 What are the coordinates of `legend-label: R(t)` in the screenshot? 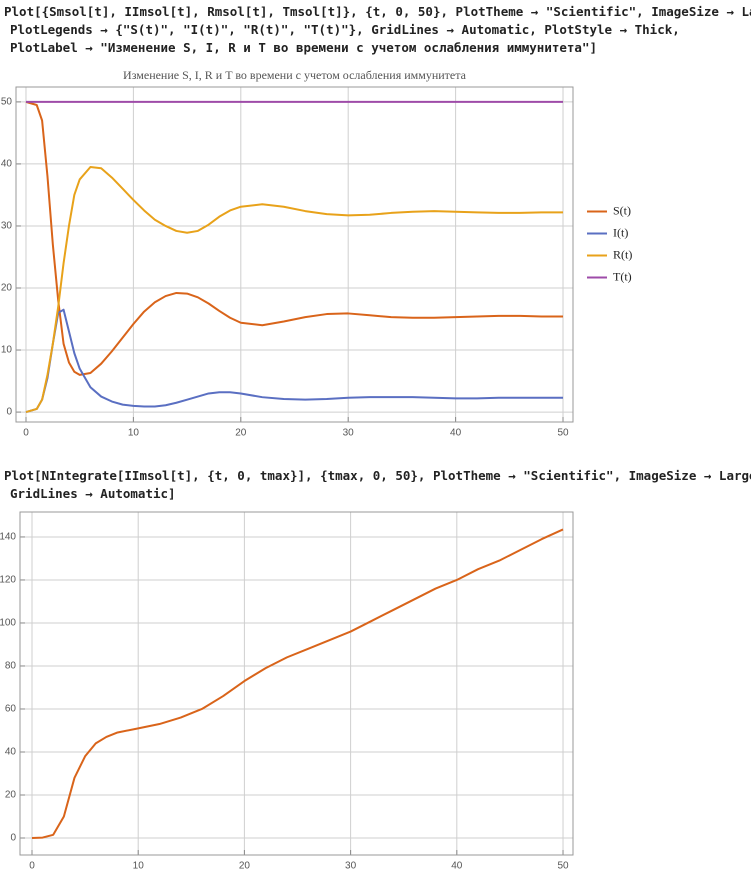 It's located at (622, 254).